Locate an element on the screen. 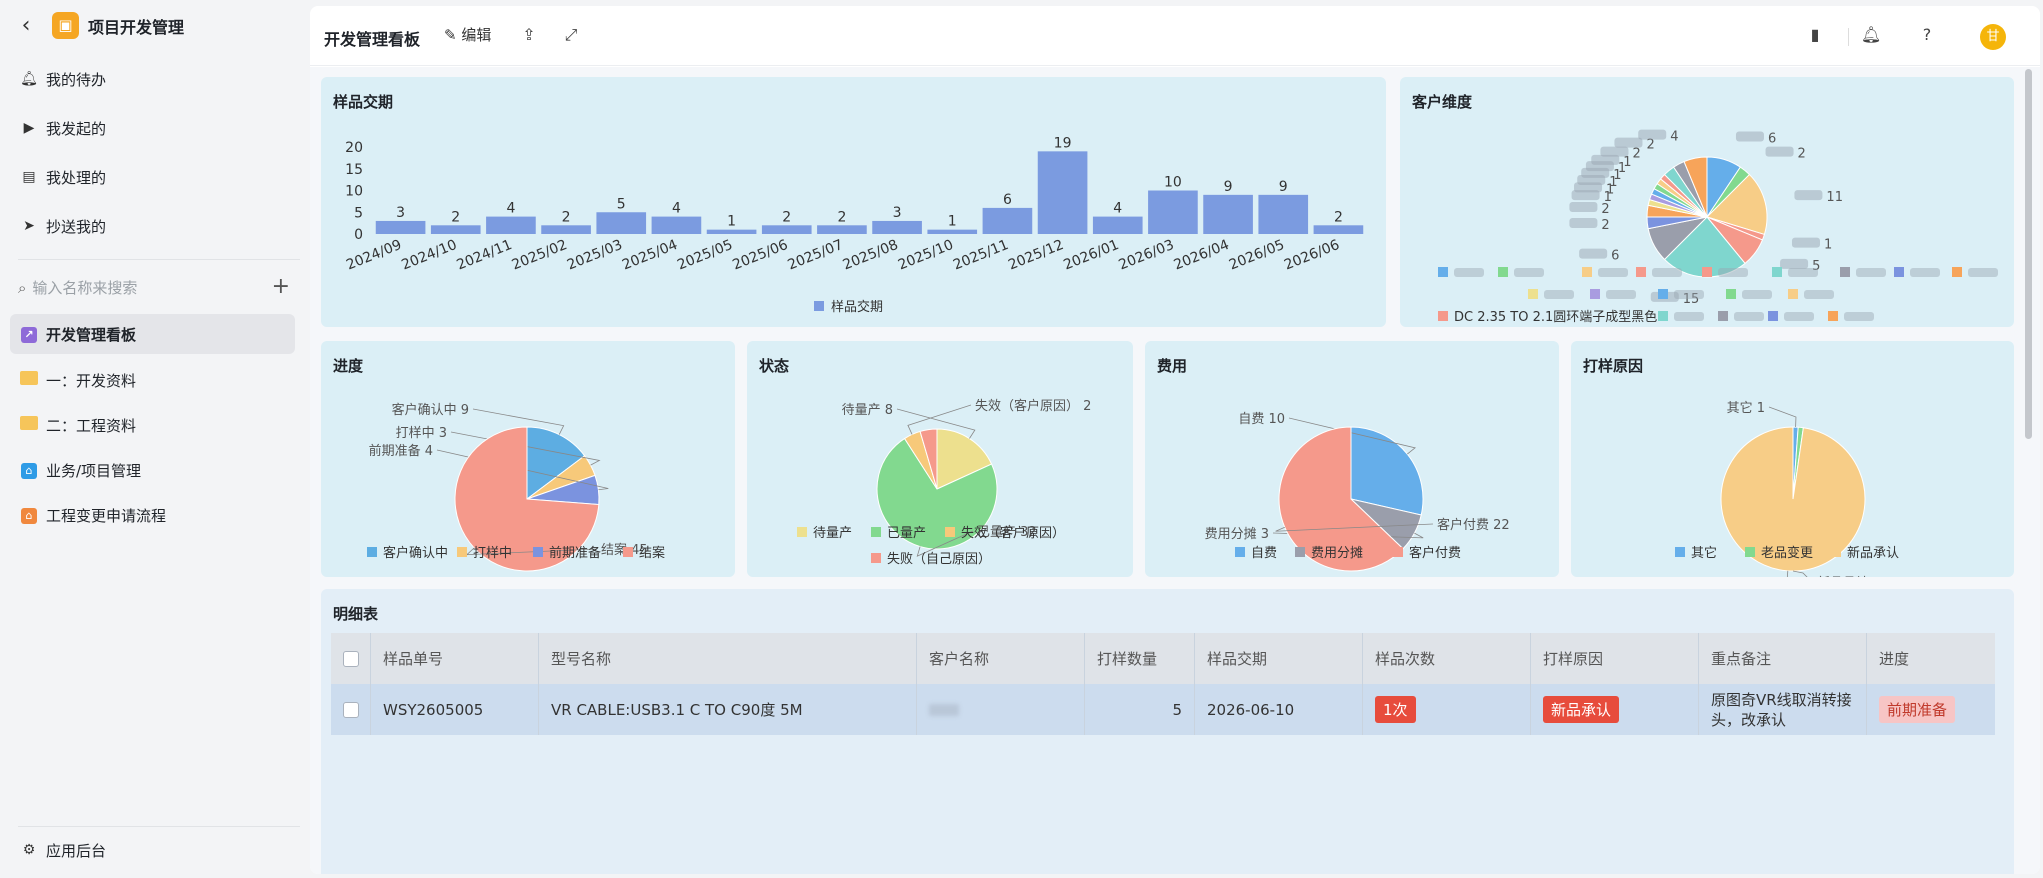  app-icon: ⌂ is located at coordinates (29, 515).